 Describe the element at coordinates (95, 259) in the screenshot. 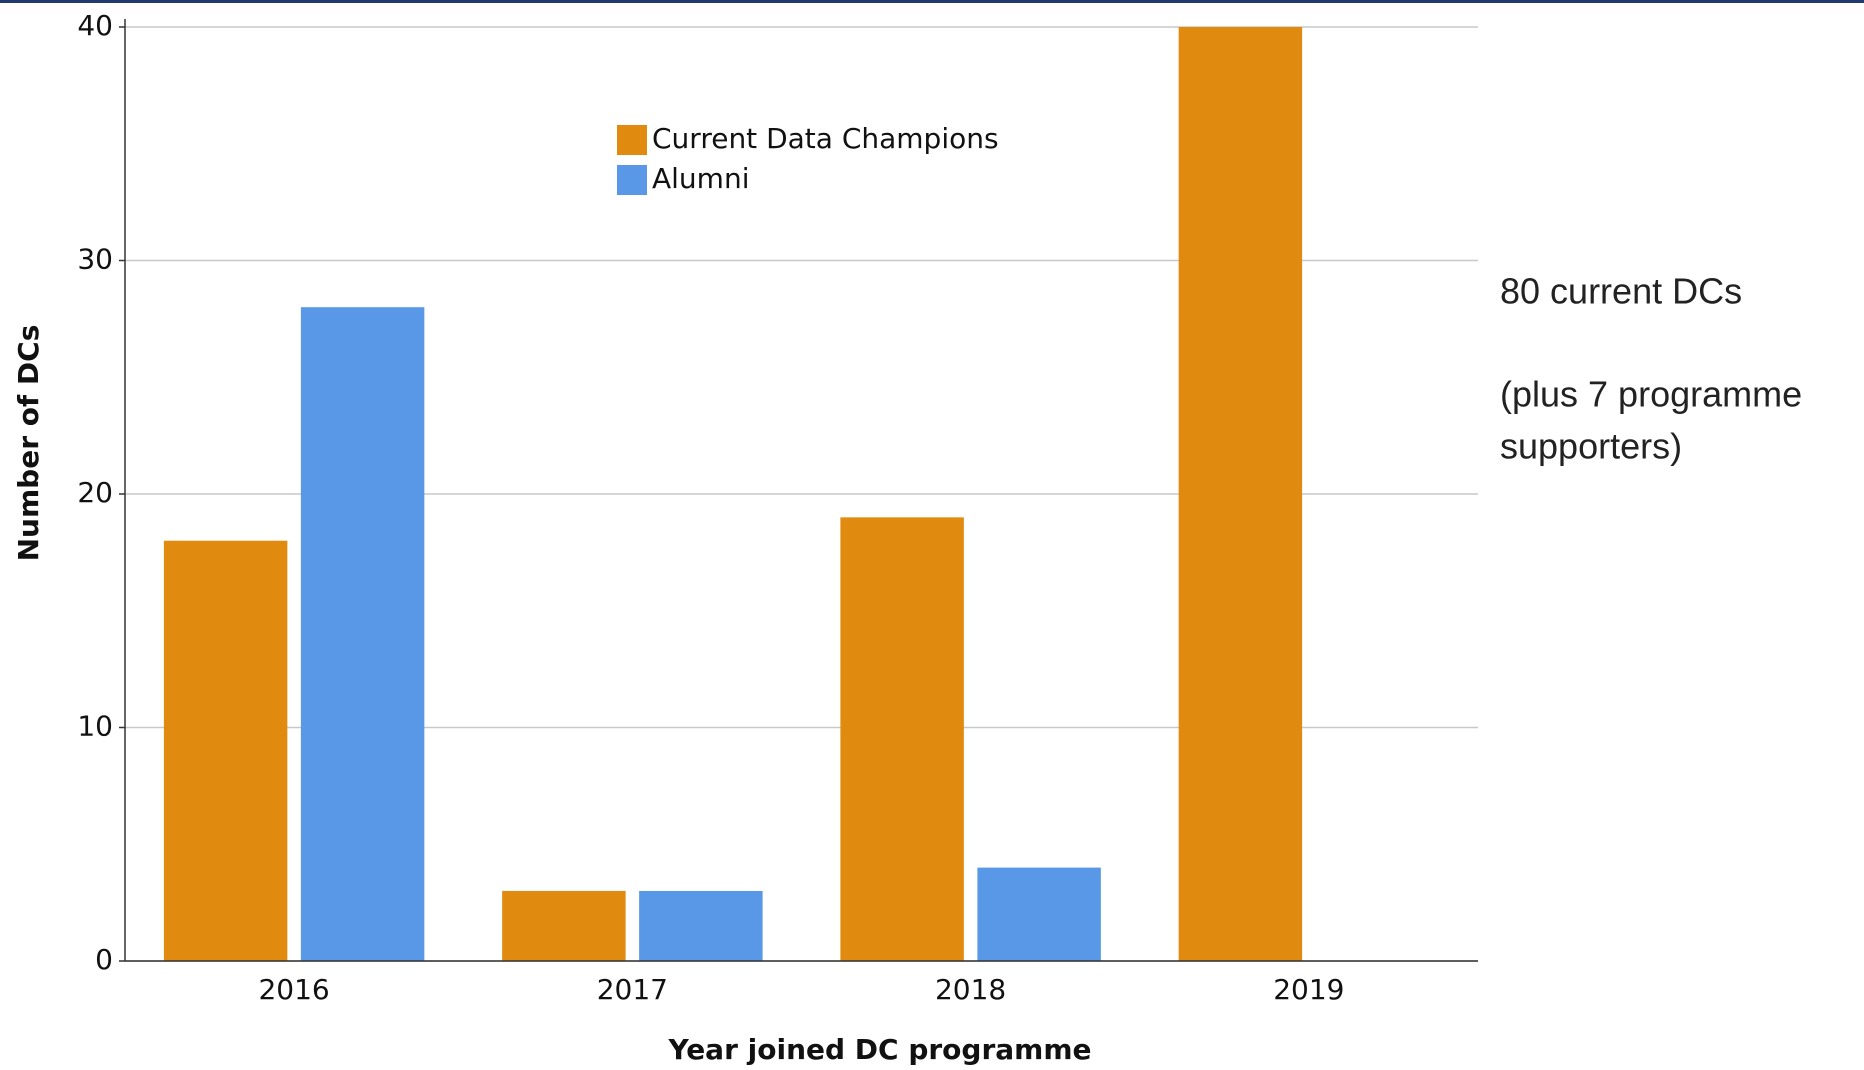

I see `y-tick-label: 30` at that location.